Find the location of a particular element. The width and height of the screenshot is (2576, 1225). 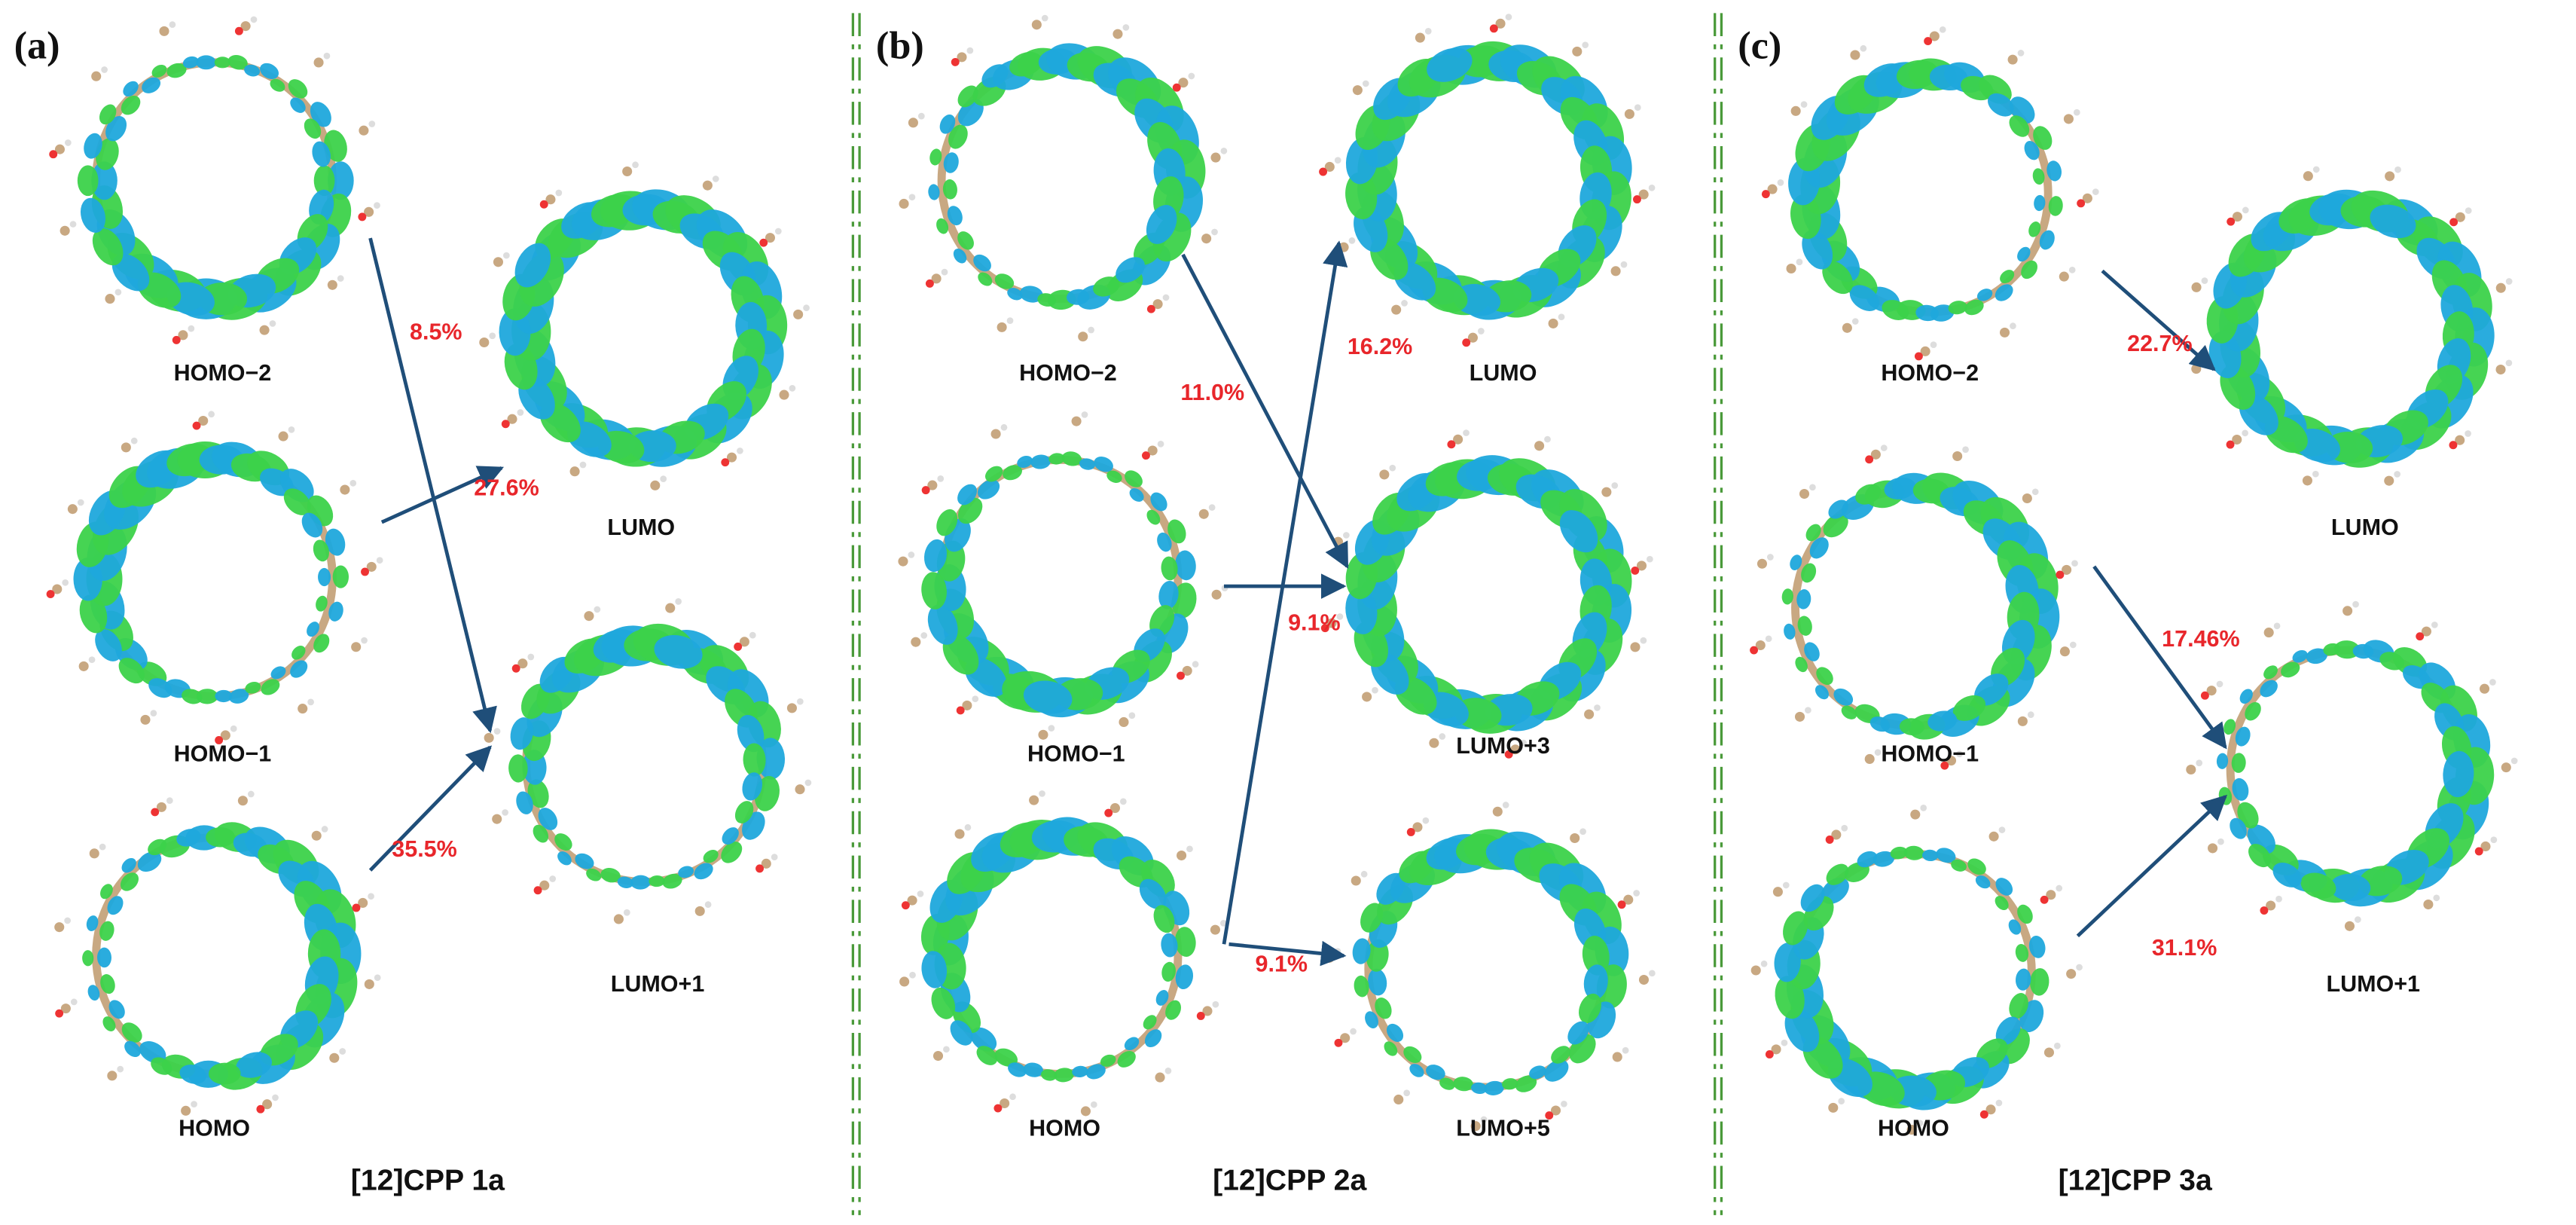

orbital-label: HOMO is located at coordinates (1065, 1128).